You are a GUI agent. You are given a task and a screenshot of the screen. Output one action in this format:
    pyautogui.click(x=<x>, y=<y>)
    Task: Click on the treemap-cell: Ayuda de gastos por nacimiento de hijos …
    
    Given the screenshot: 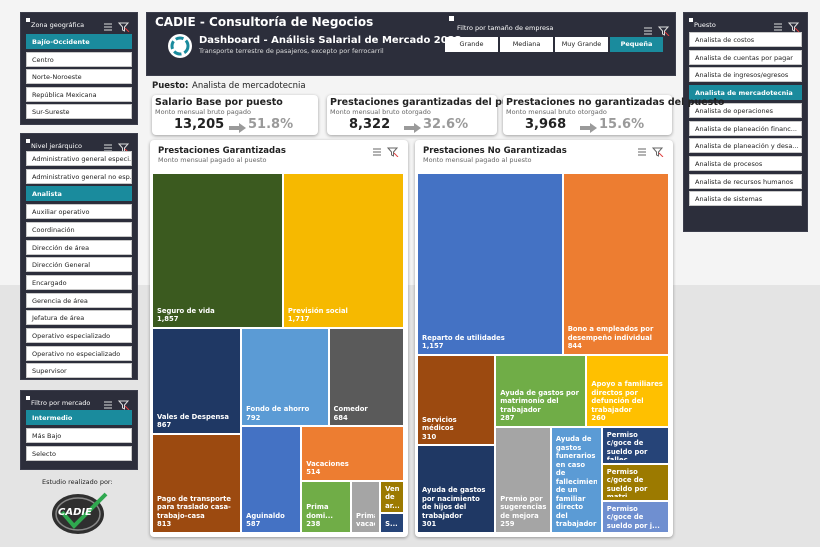 What is the action you would take?
    pyautogui.click(x=456, y=489)
    